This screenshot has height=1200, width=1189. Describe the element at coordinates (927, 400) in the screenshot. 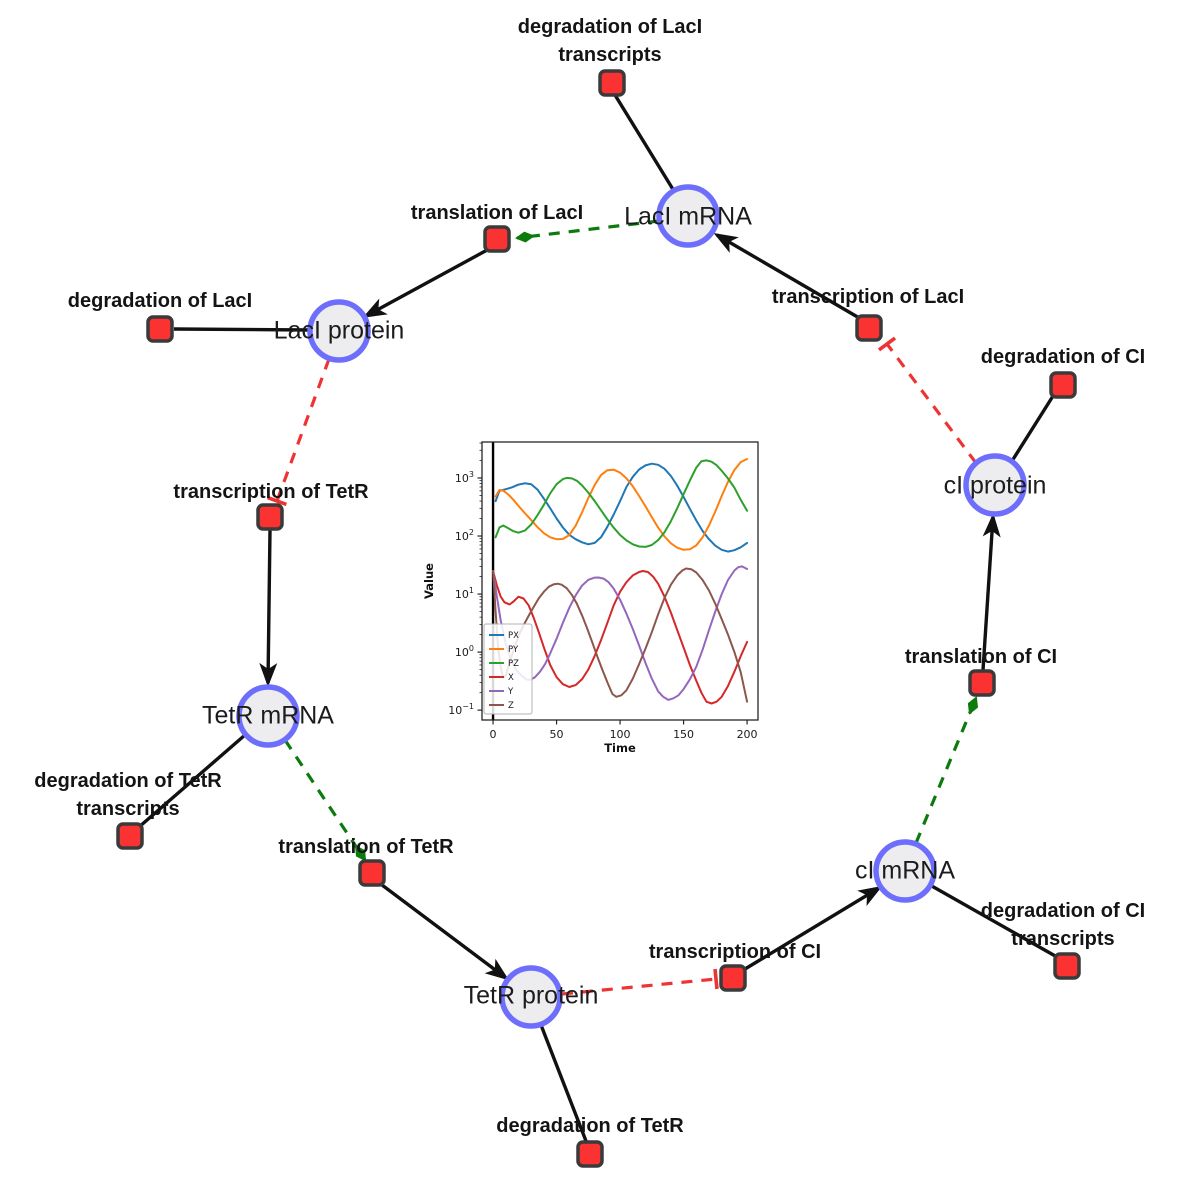

I see `edge-ci-protein-inhibits-transcription-laci` at that location.